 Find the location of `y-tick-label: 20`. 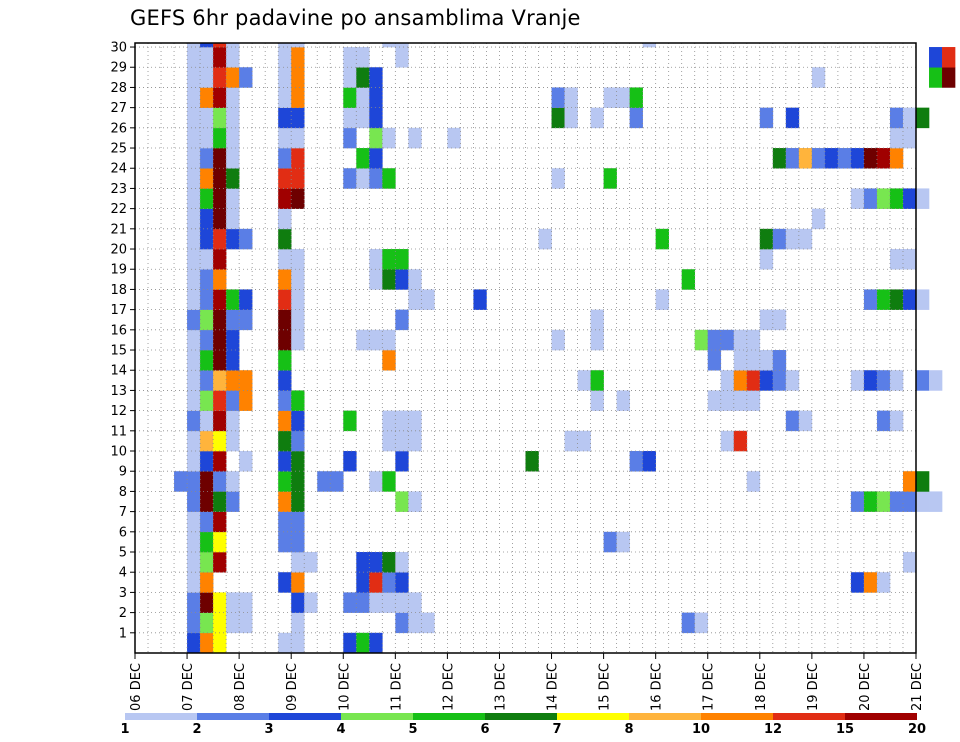

y-tick-label: 20 is located at coordinates (118, 250).